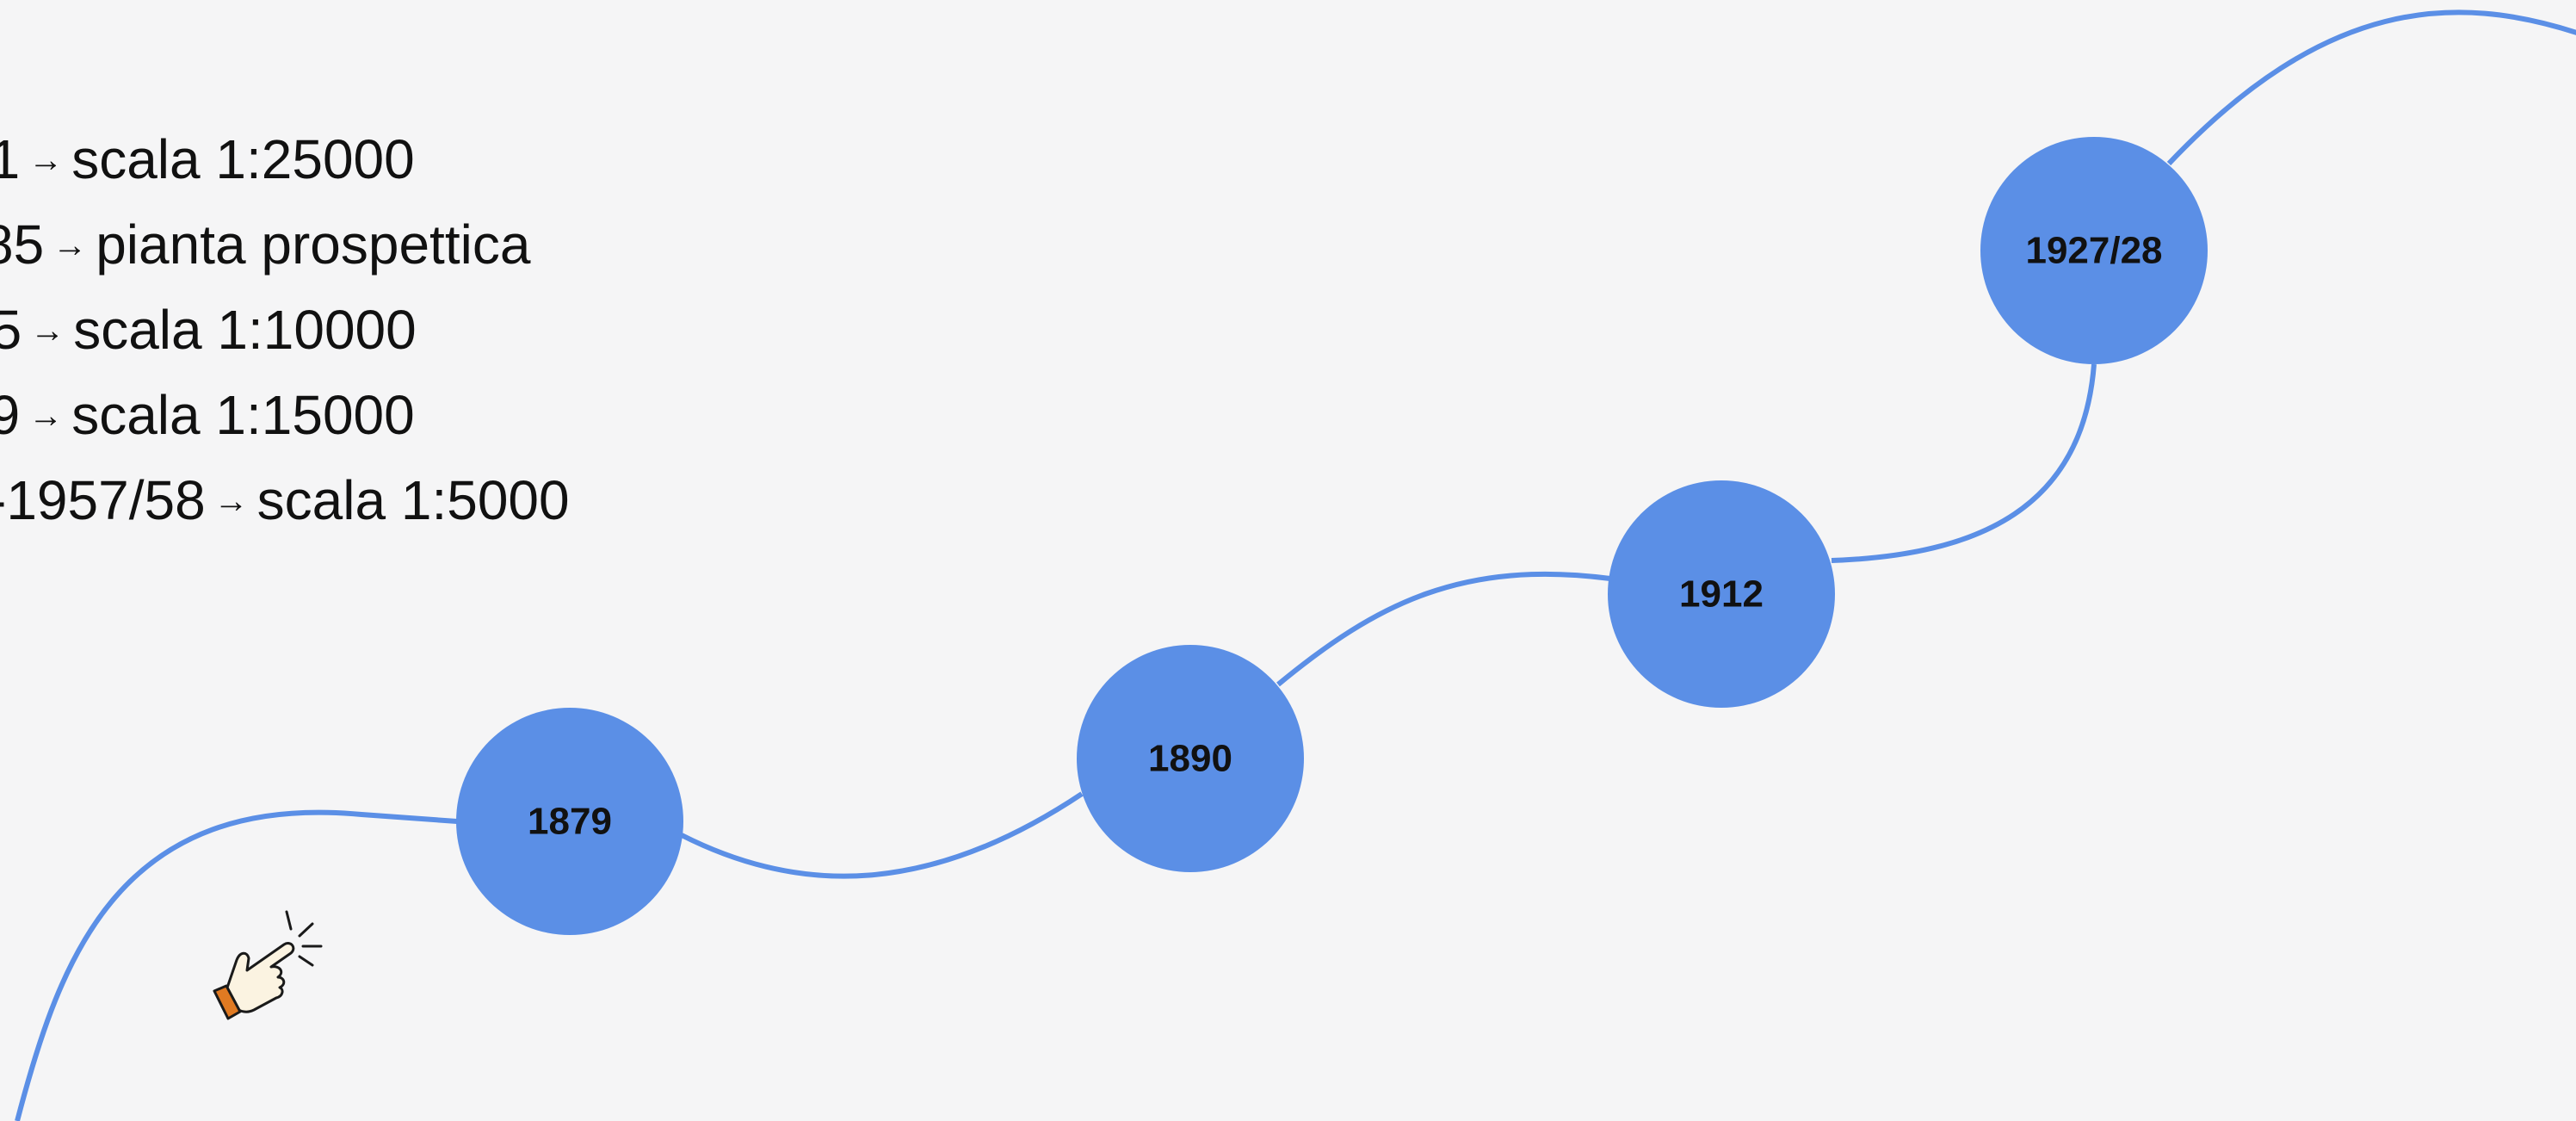  Describe the element at coordinates (243, 415) in the screenshot. I see `legend-description: scala 1:15000` at that location.